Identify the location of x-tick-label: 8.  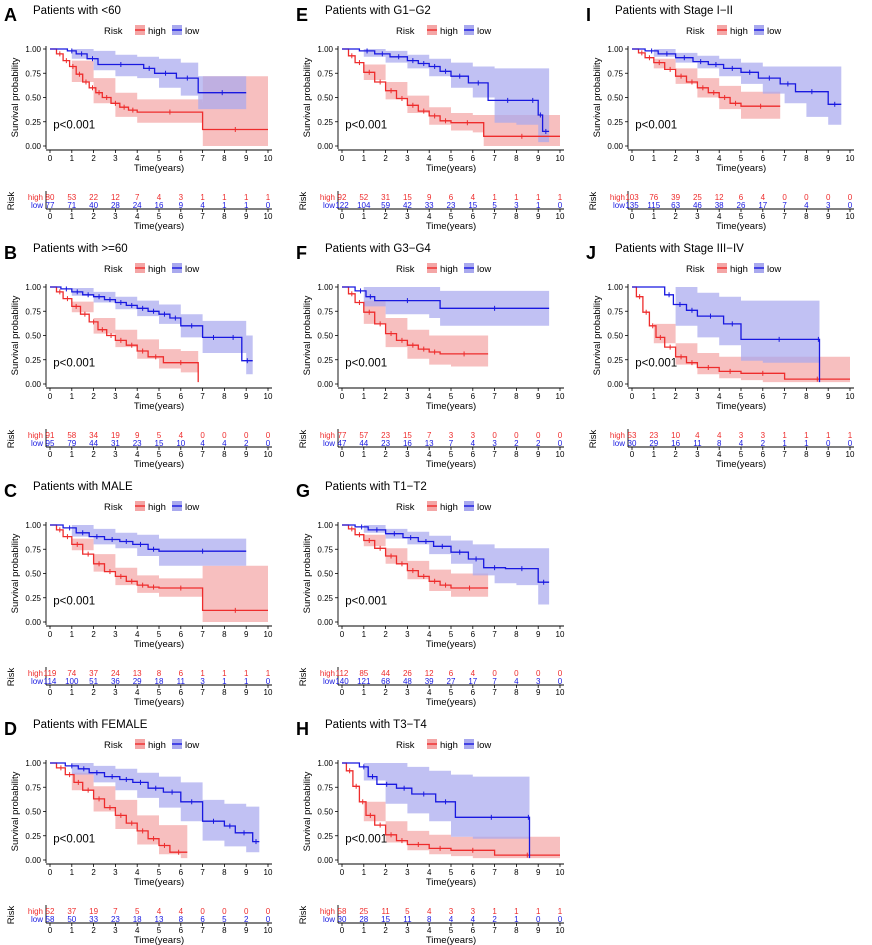
(516, 872).